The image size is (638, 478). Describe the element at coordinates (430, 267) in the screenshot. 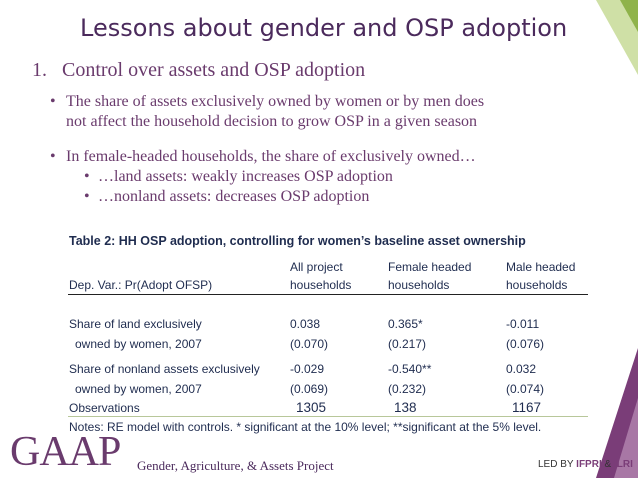

I see `col-female-header-1: Female headed` at that location.